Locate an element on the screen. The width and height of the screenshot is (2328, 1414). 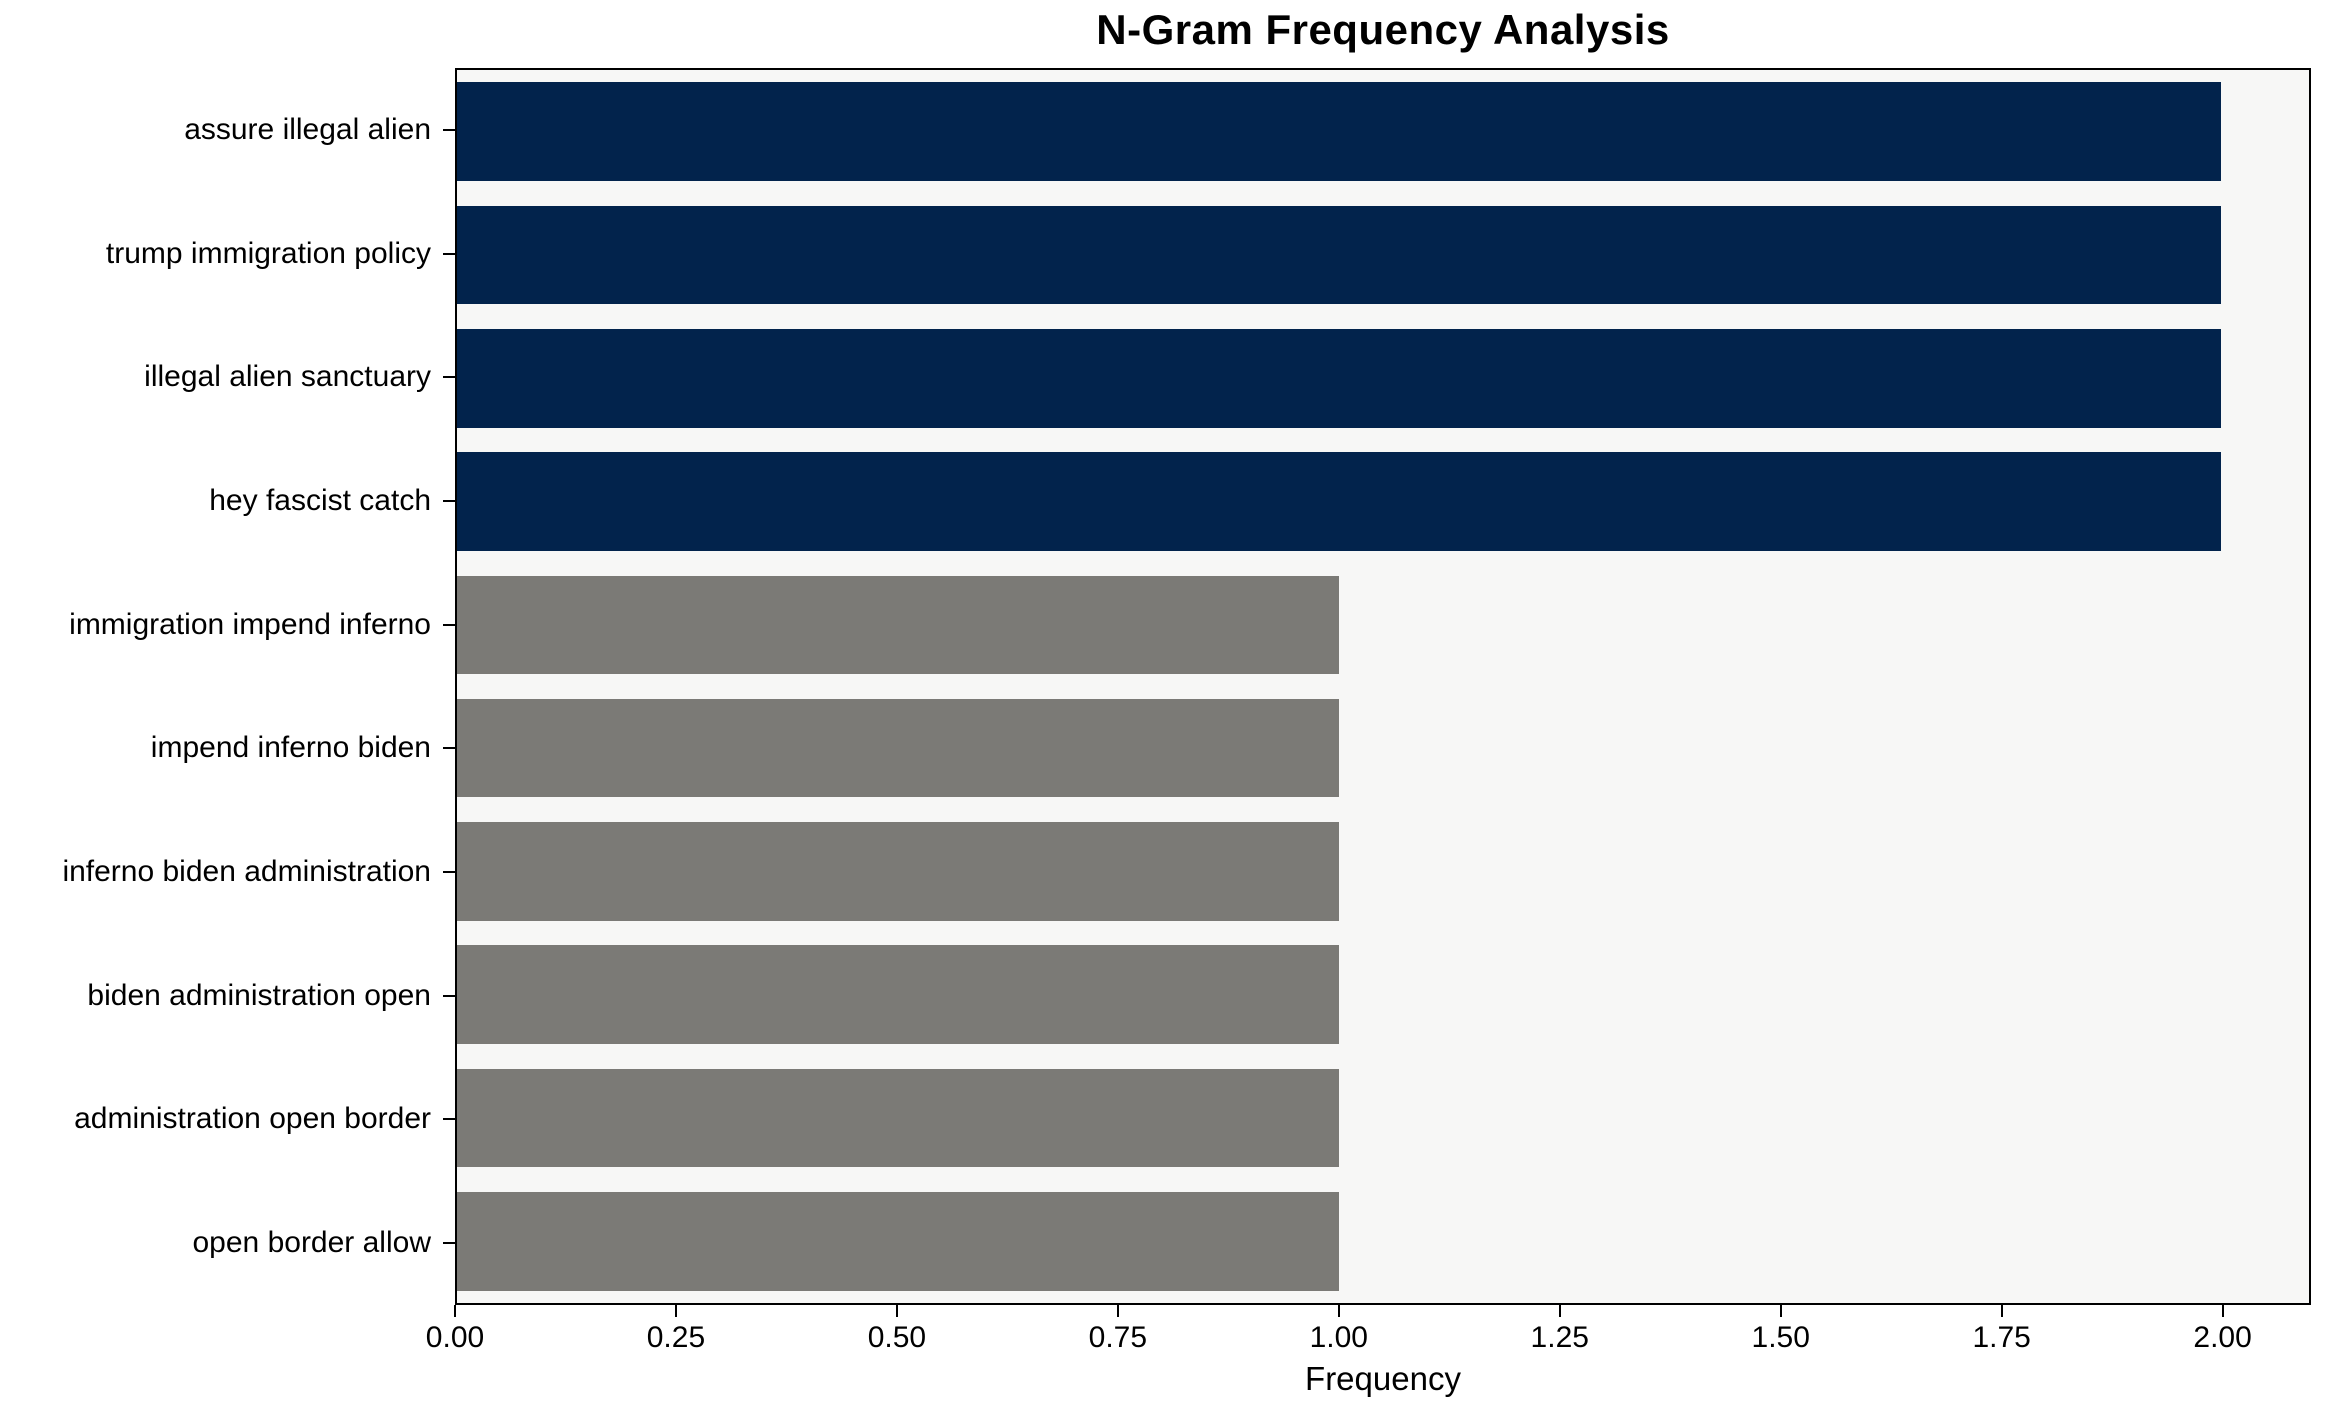
x-tick-label: 0.50 is located at coordinates (897, 1337).